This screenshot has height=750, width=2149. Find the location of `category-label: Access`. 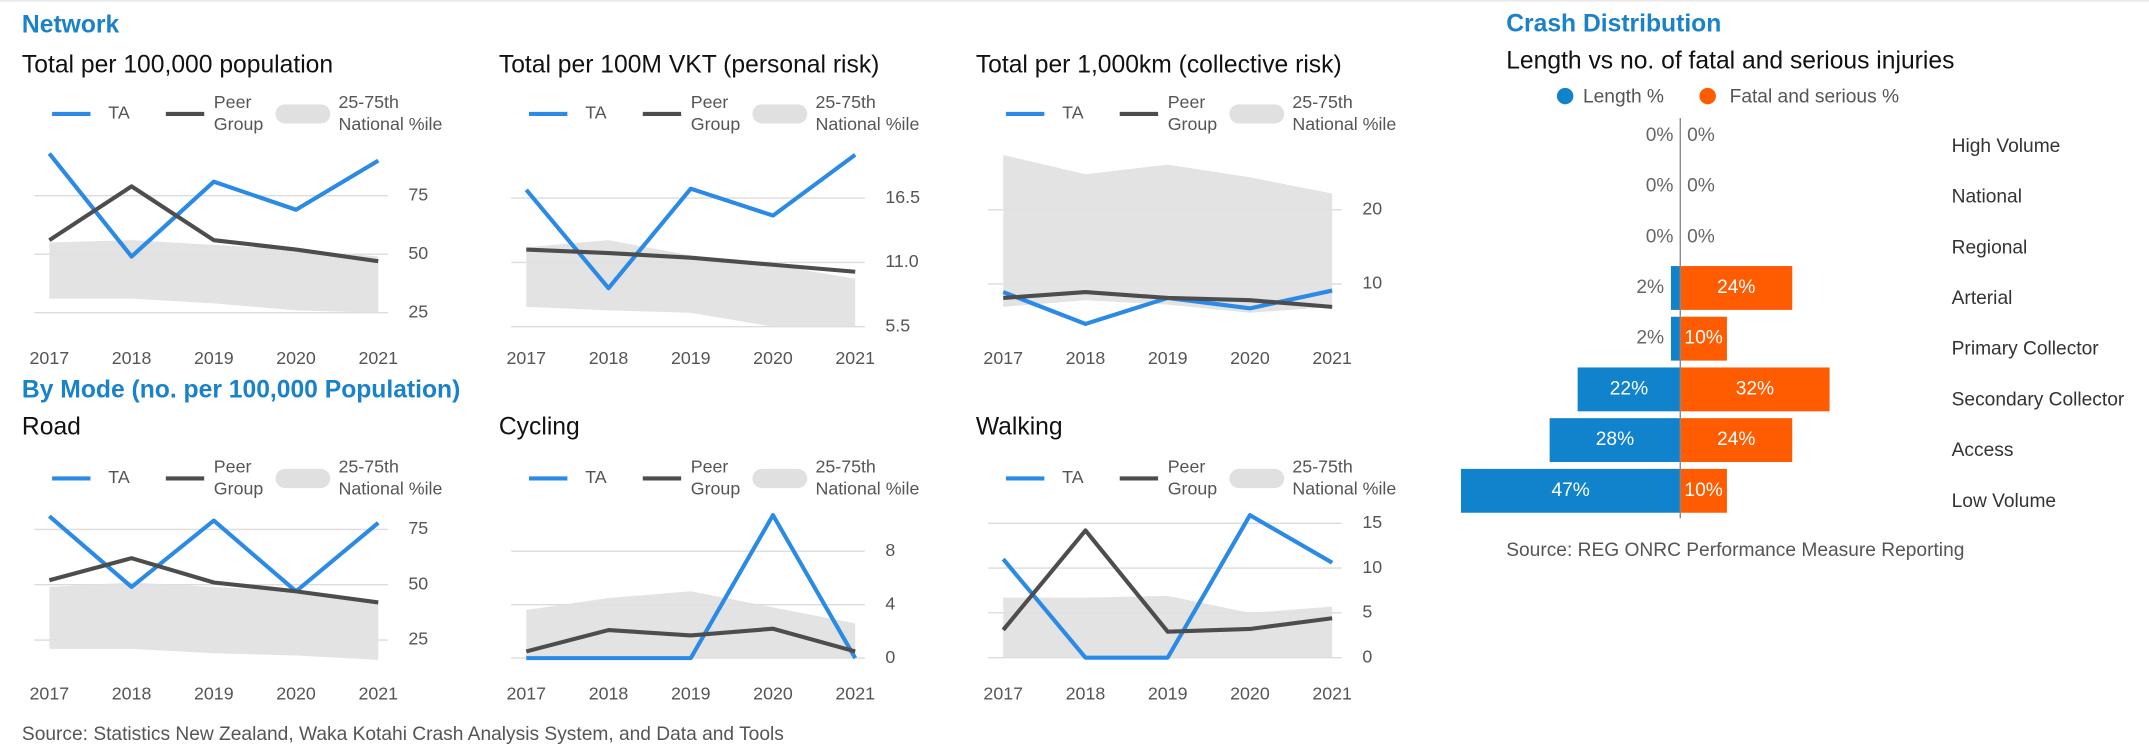

category-label: Access is located at coordinates (1983, 450).